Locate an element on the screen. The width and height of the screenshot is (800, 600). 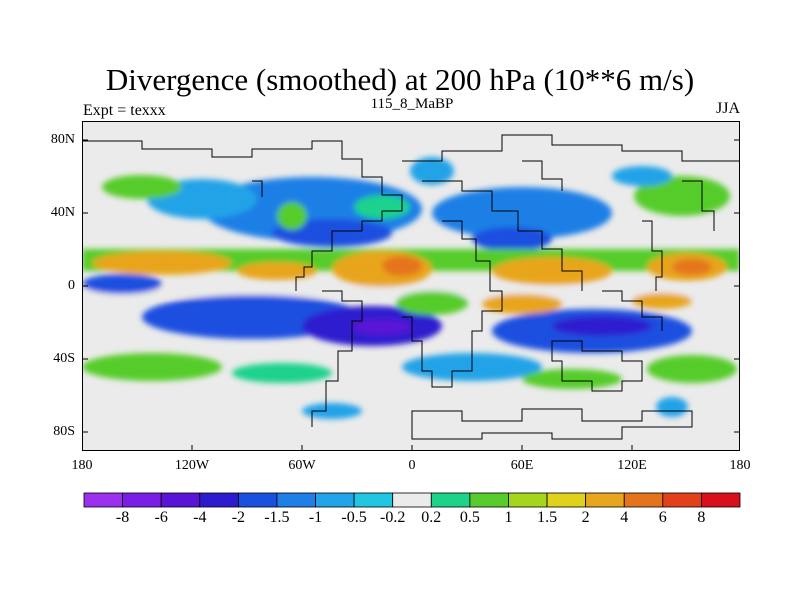
colorbar-label: -6 is located at coordinates (161, 517).